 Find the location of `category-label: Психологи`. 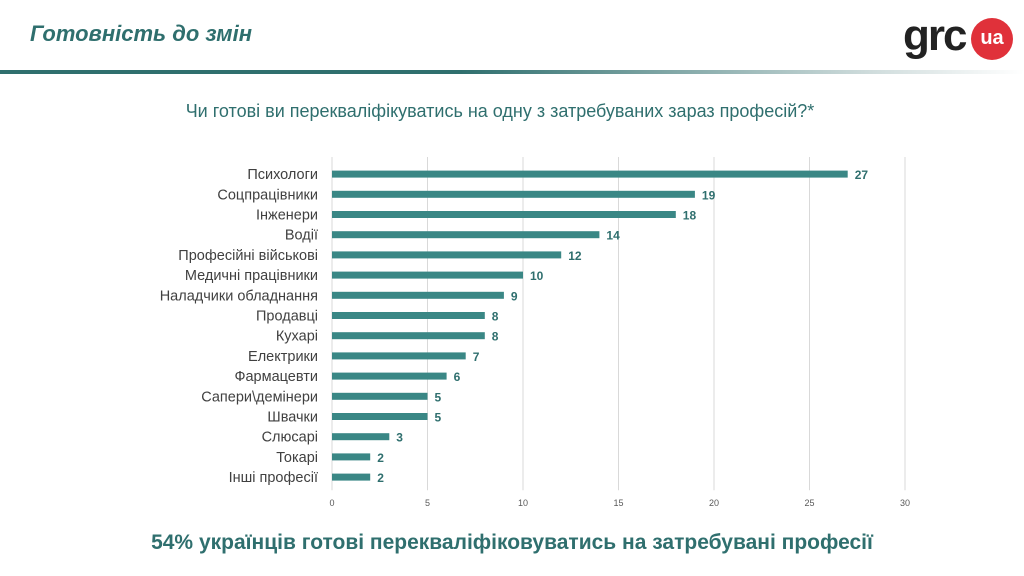

category-label: Психологи is located at coordinates (282, 175).